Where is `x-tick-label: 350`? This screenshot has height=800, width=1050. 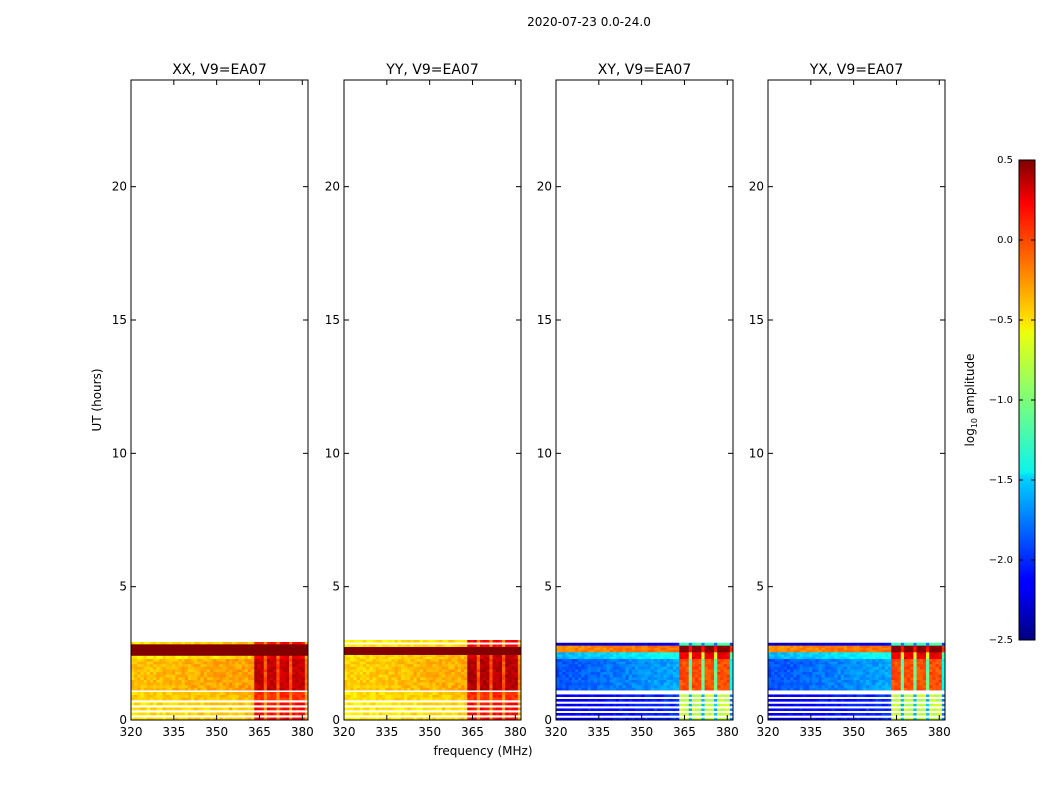 x-tick-label: 350 is located at coordinates (641, 732).